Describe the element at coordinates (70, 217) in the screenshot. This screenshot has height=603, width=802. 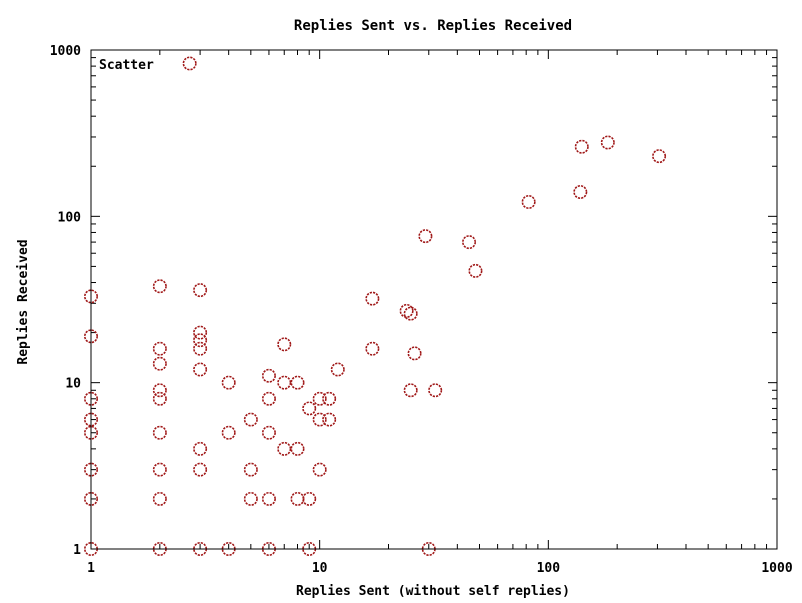
I see `y-tick-label: 100` at that location.